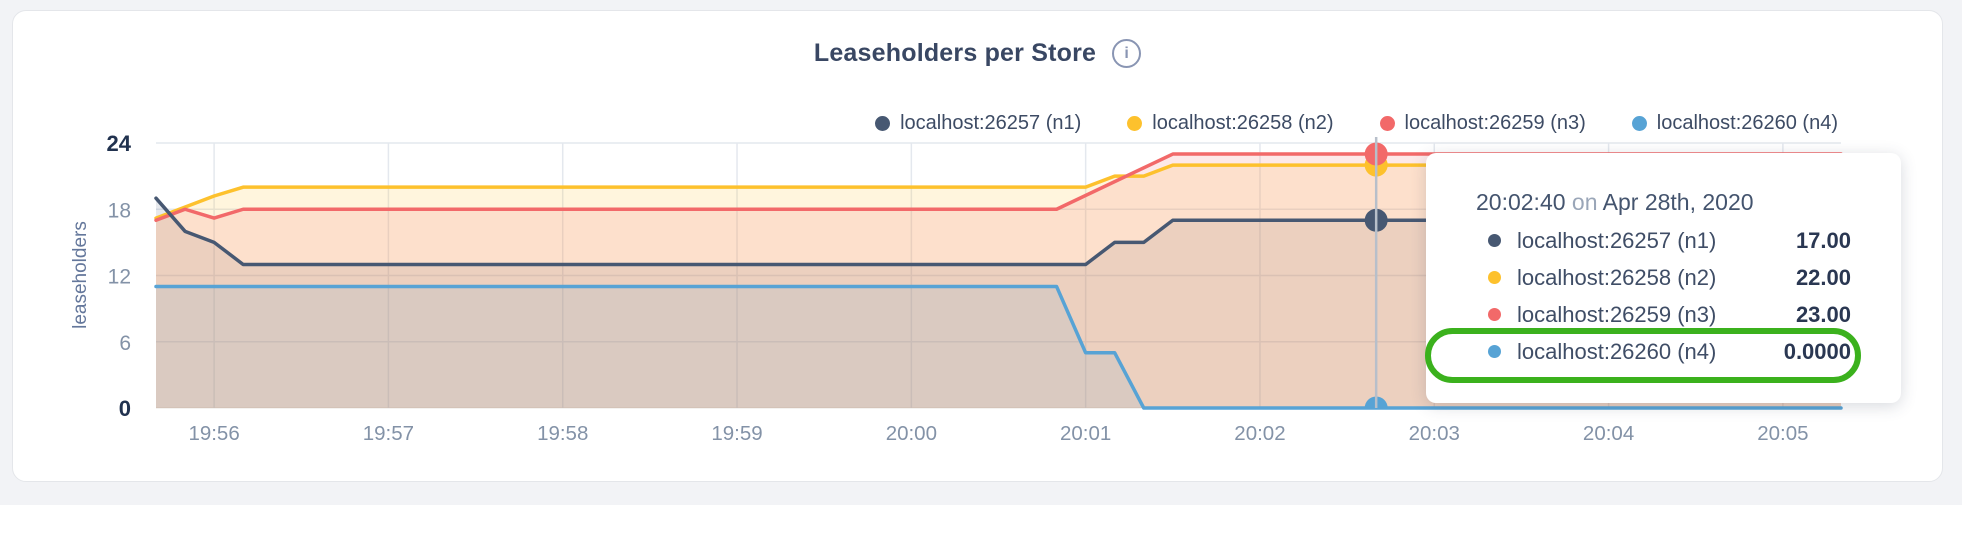  I want to click on tooltip-row: localhost:26258 (n2) 22.00, so click(1663, 277).